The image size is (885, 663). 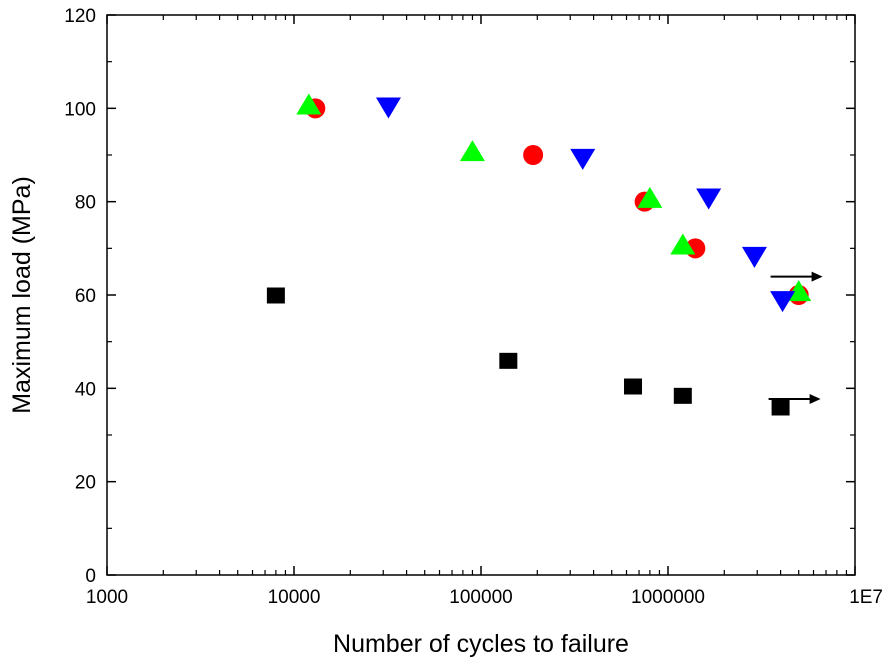 I want to click on y-tick-label: 0, so click(x=90, y=576).